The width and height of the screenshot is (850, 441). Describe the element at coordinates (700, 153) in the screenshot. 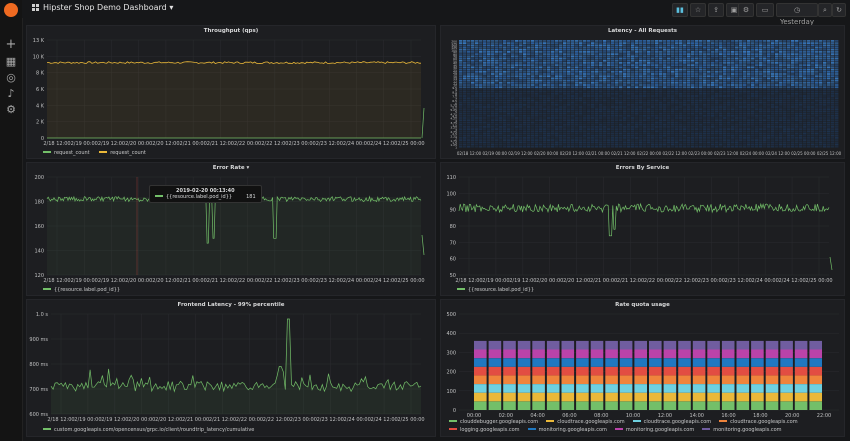

I see `x-tick-label: 02/23 00:00` at that location.